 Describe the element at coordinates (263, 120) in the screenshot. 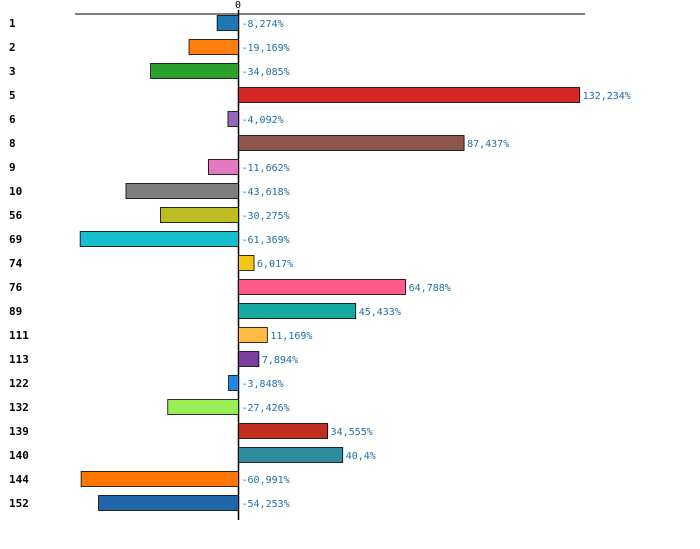

I see `value-label-6: -4,092%` at that location.